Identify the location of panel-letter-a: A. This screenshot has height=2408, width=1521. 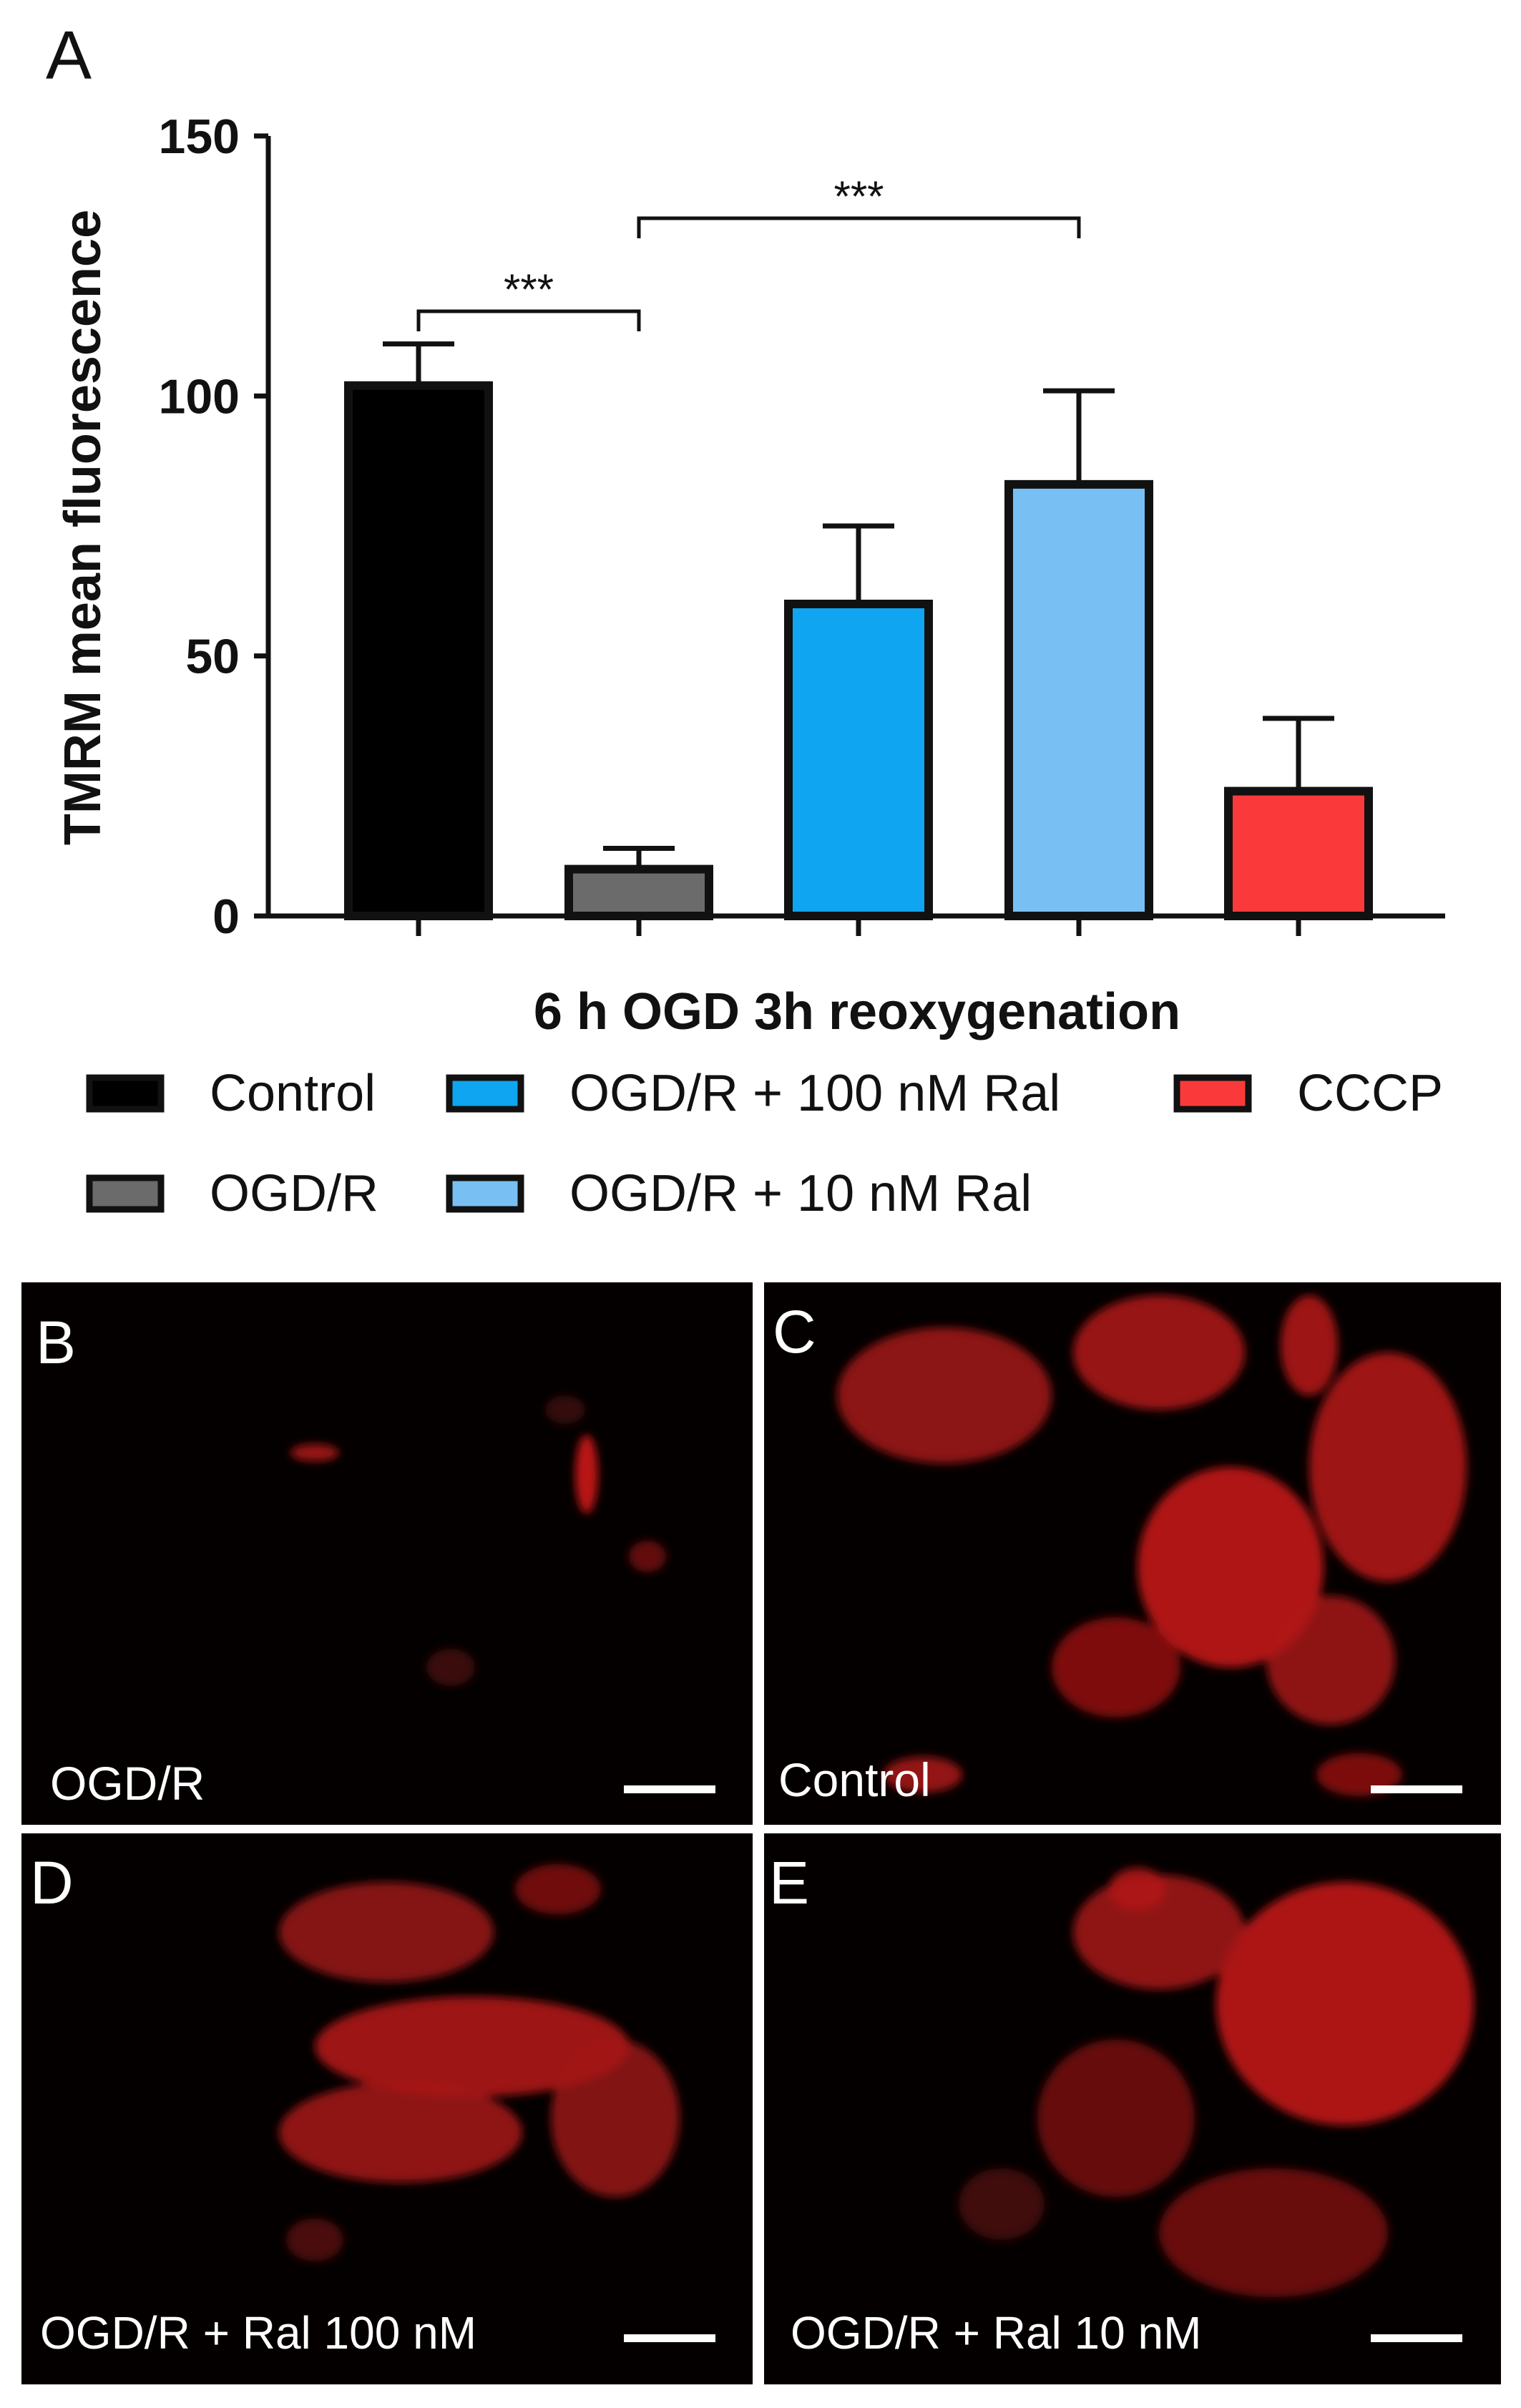
(69, 55).